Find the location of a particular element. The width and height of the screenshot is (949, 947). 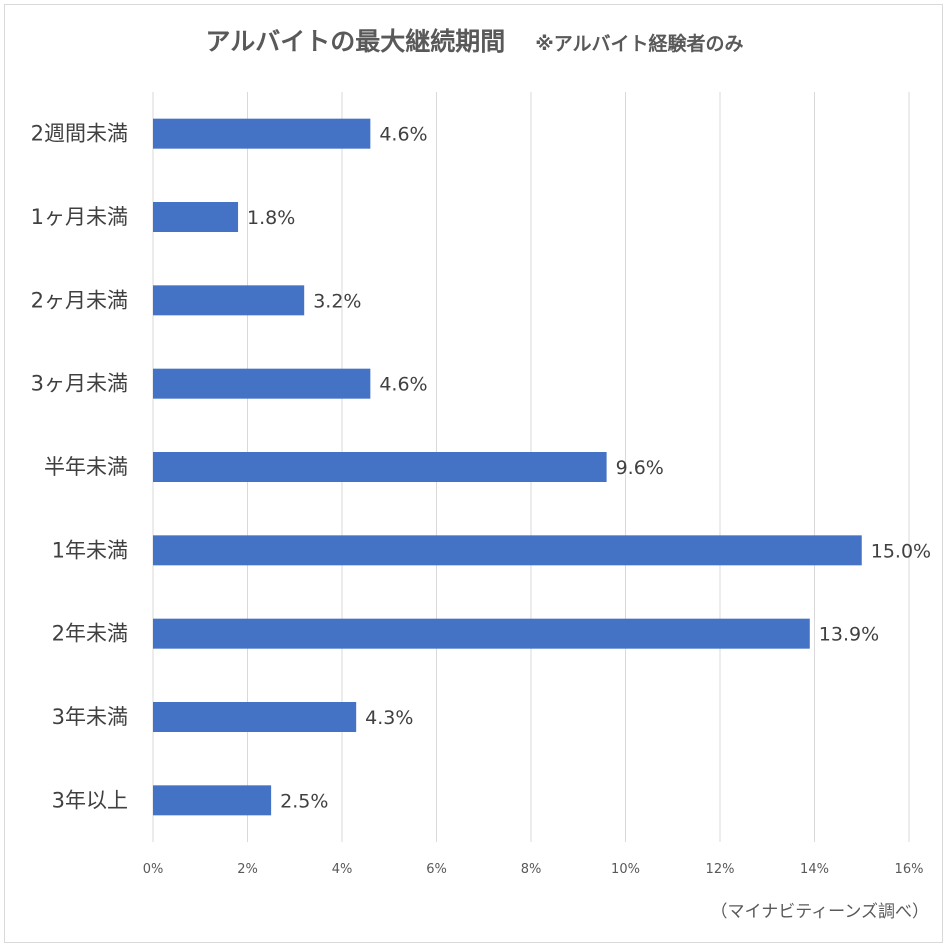

x-tick-label: 12% is located at coordinates (720, 869).